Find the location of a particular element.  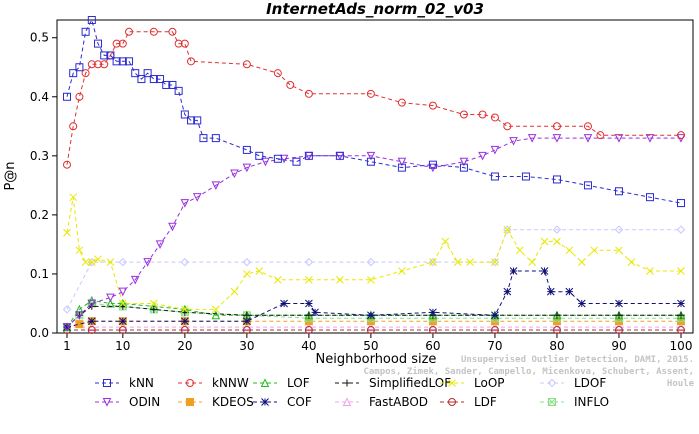

legend-item-simplifiedlof: SimplifiedLOF is located at coordinates (393, 383).